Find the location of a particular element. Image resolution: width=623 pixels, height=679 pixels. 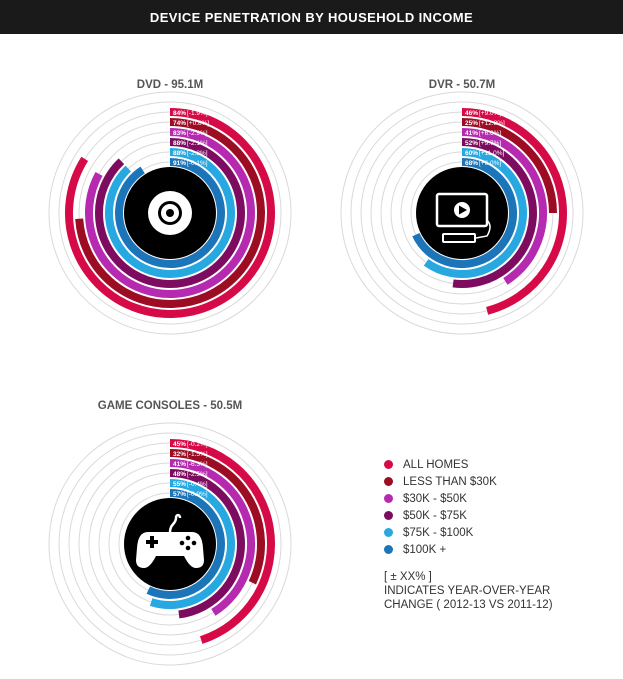

data-label: 45% is located at coordinates (179, 444).